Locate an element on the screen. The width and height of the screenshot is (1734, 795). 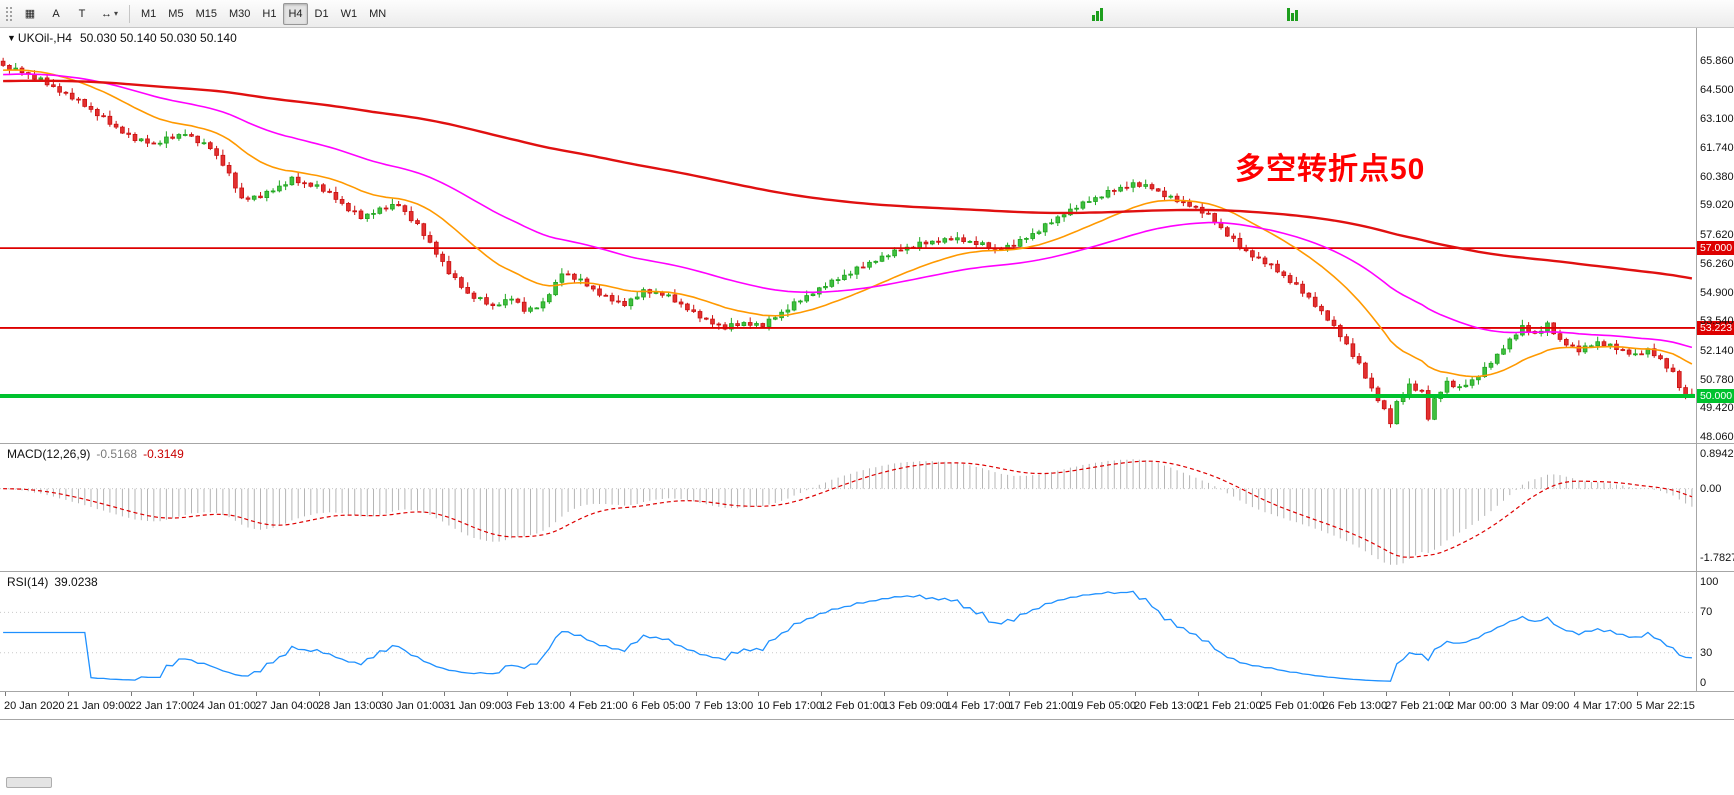
time-axis-label: 2 Mar 00:00 is located at coordinates (1477, 706).